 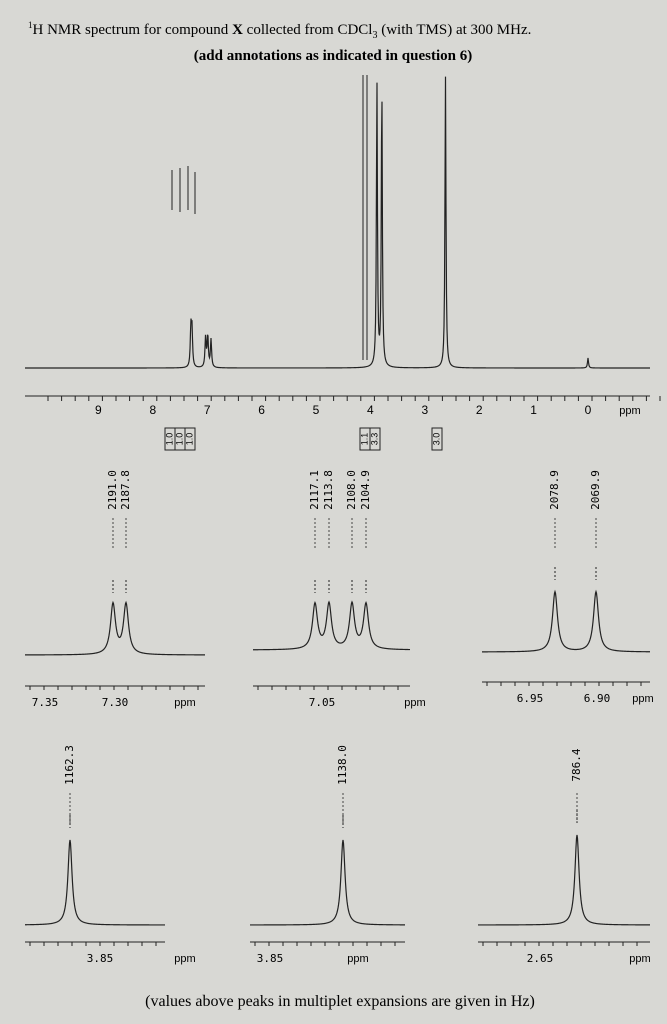 What do you see at coordinates (125, 490) in the screenshot?
I see `peak-label: 2187.8` at bounding box center [125, 490].